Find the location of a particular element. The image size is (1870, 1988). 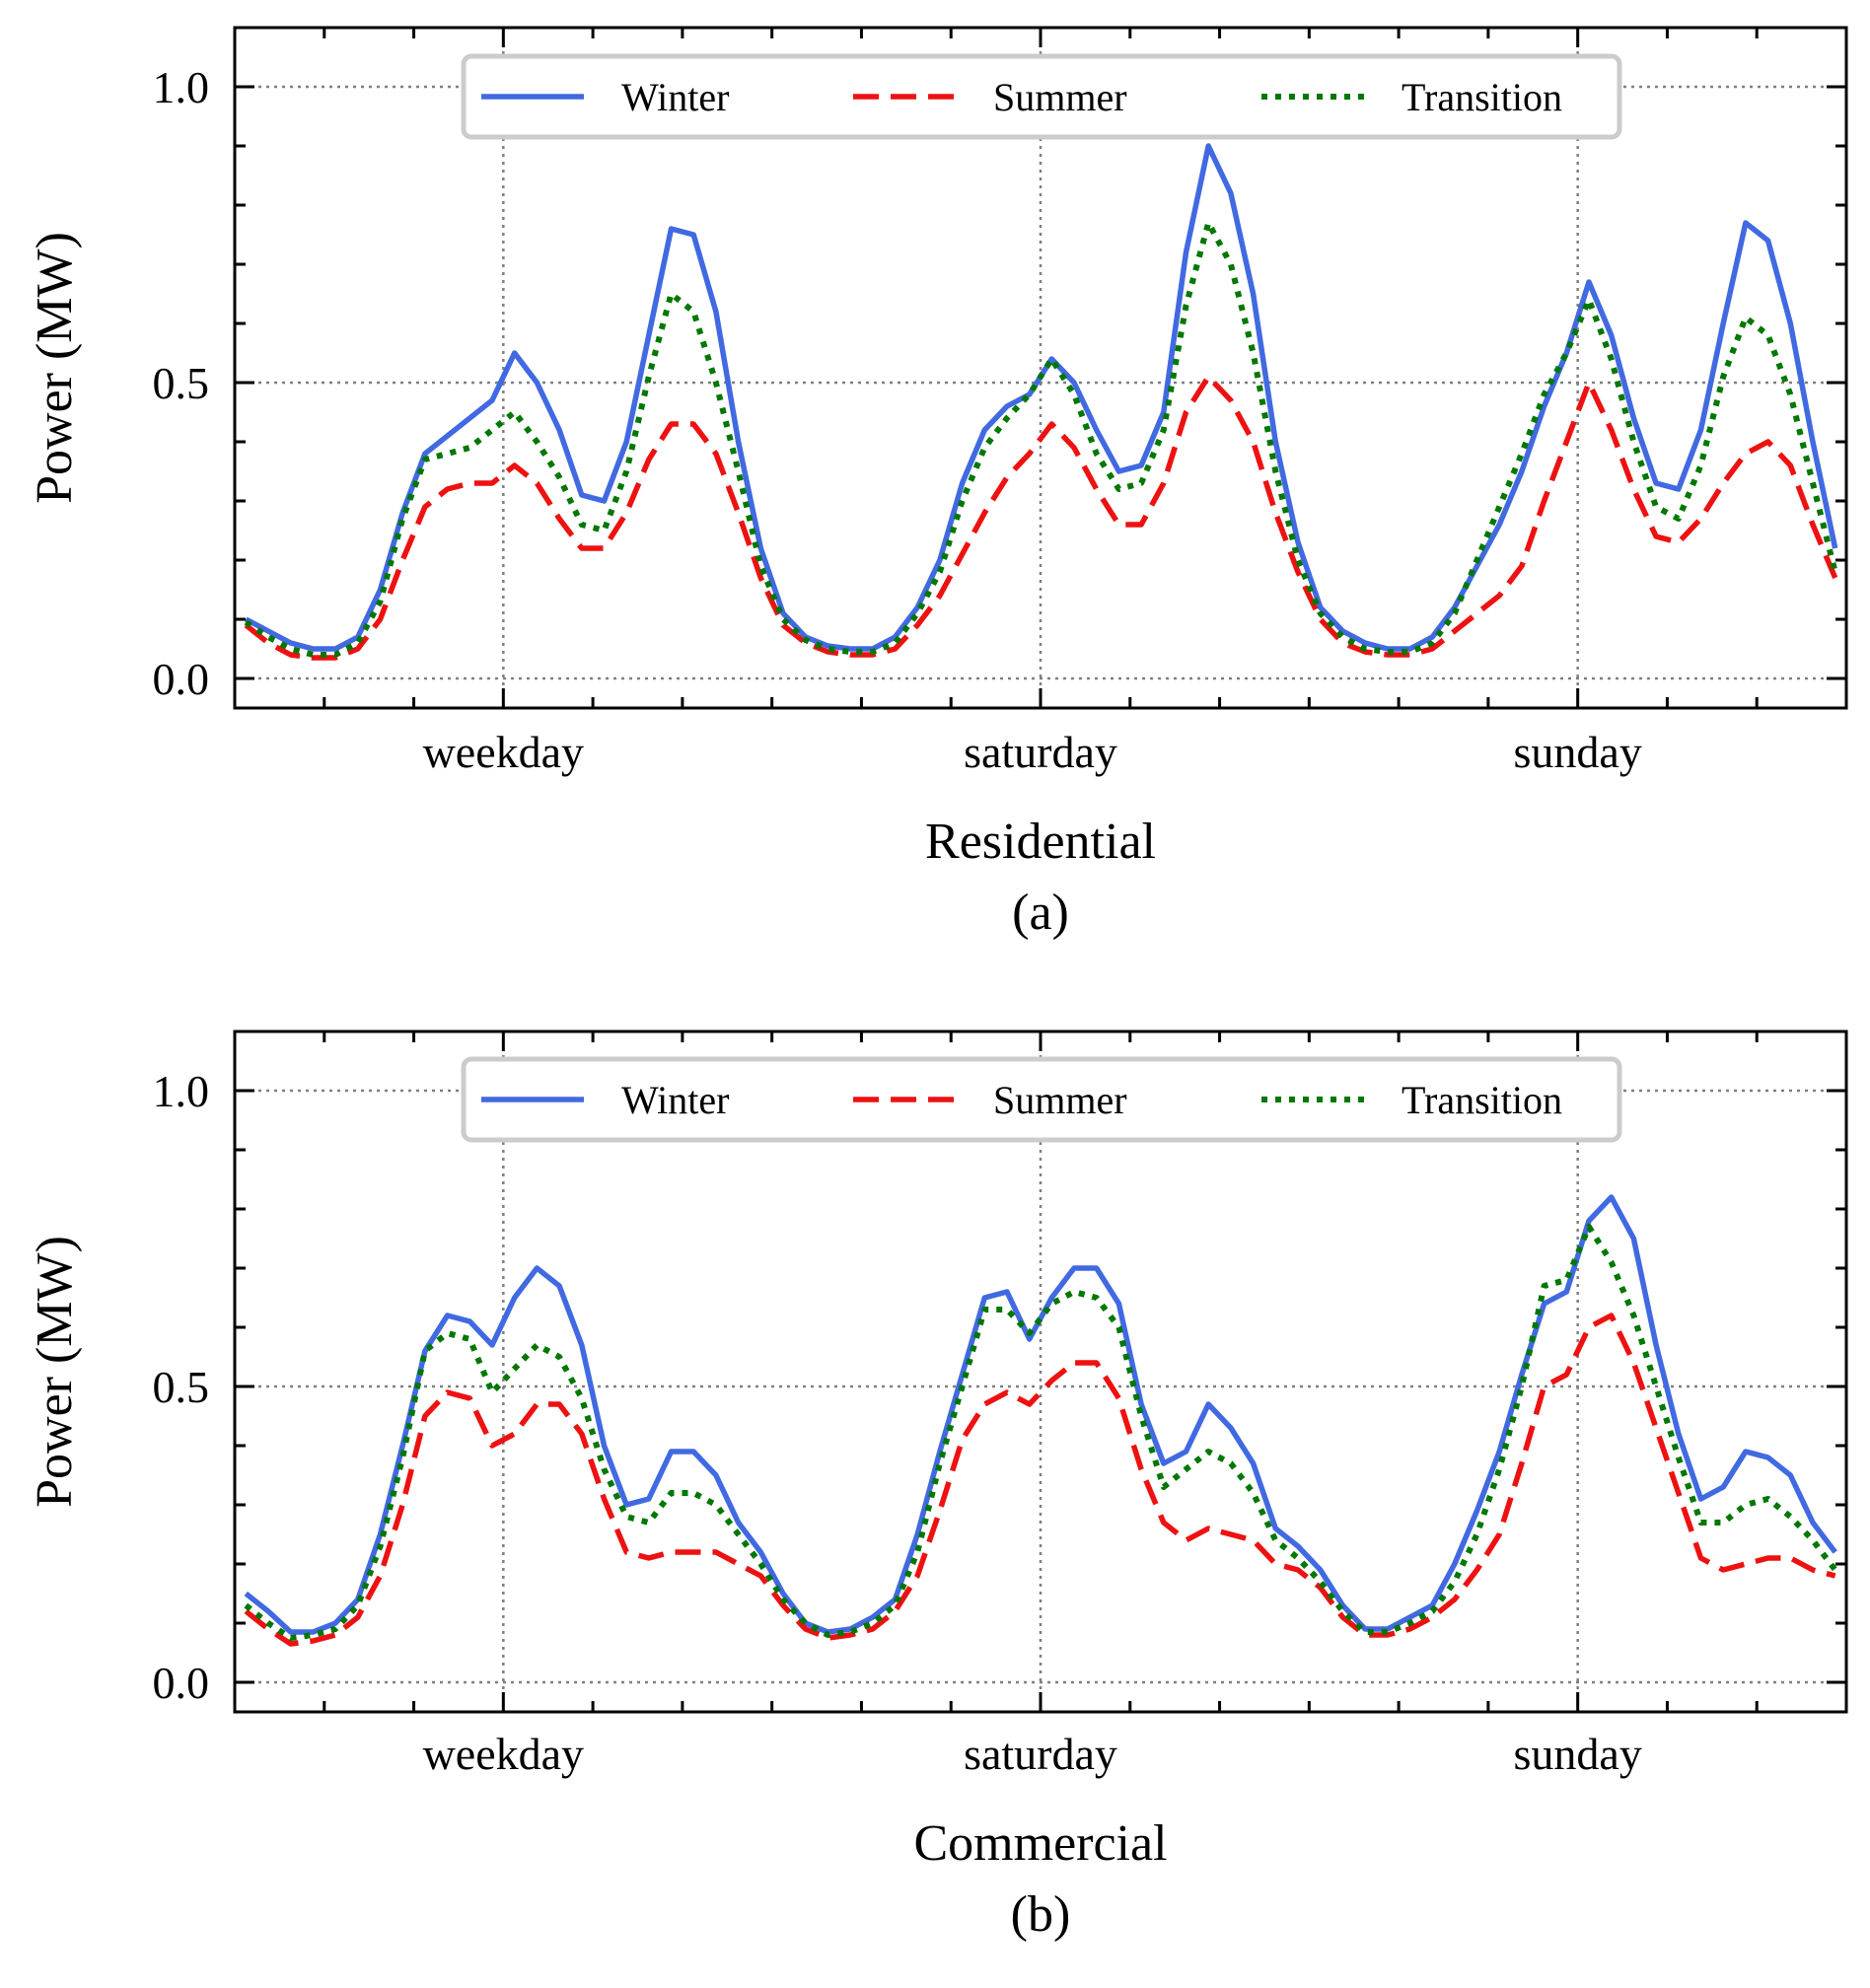

panel-caption: (a) is located at coordinates (1040, 913).